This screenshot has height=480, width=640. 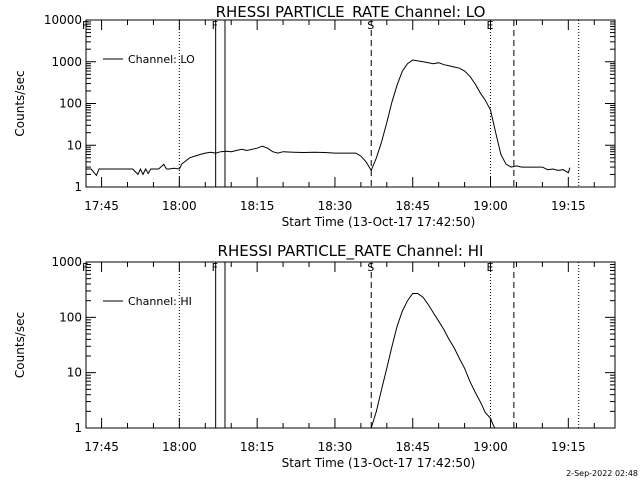 What do you see at coordinates (351, 12) in the screenshot?
I see `chart-title: RHESSI PARTICLE_RATE Channel: LO` at bounding box center [351, 12].